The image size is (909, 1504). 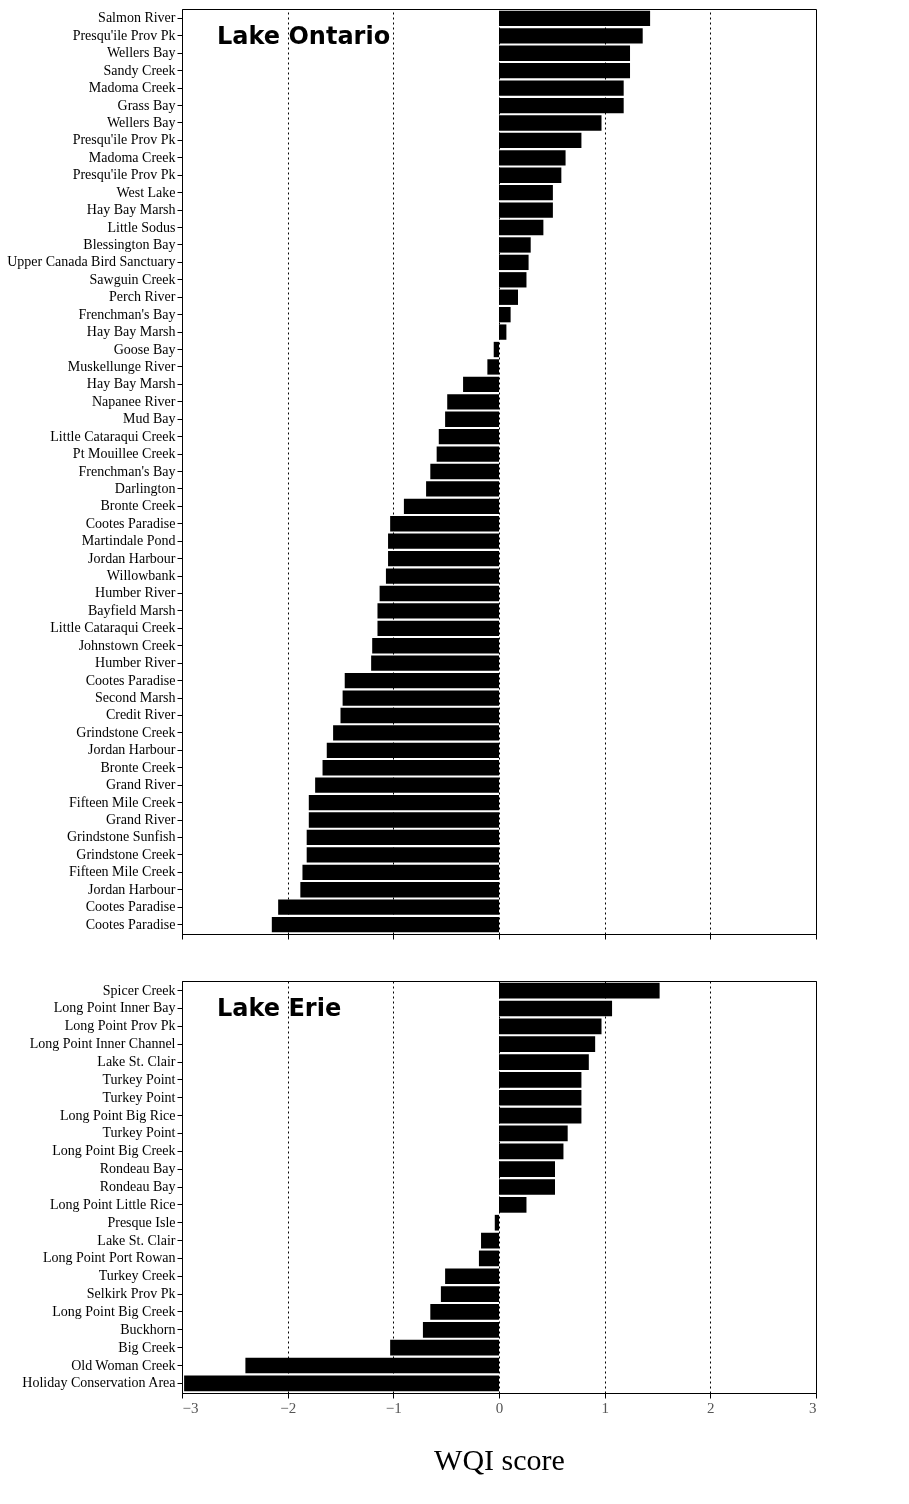 I want to click on y-tick-label: Pt Mouillee Creek, so click(x=124, y=454).